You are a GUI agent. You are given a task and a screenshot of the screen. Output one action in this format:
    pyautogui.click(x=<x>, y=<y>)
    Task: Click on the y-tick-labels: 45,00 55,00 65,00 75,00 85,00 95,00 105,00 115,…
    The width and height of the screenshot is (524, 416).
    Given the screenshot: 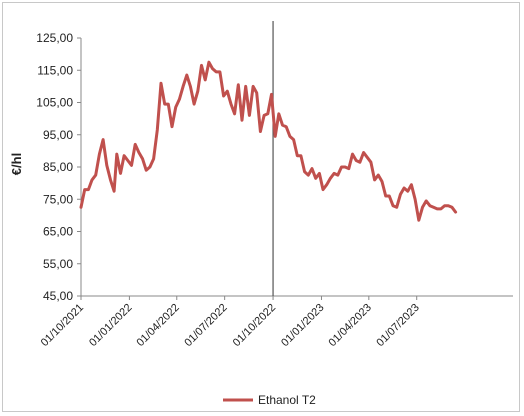 What is the action you would take?
    pyautogui.click(x=54, y=167)
    